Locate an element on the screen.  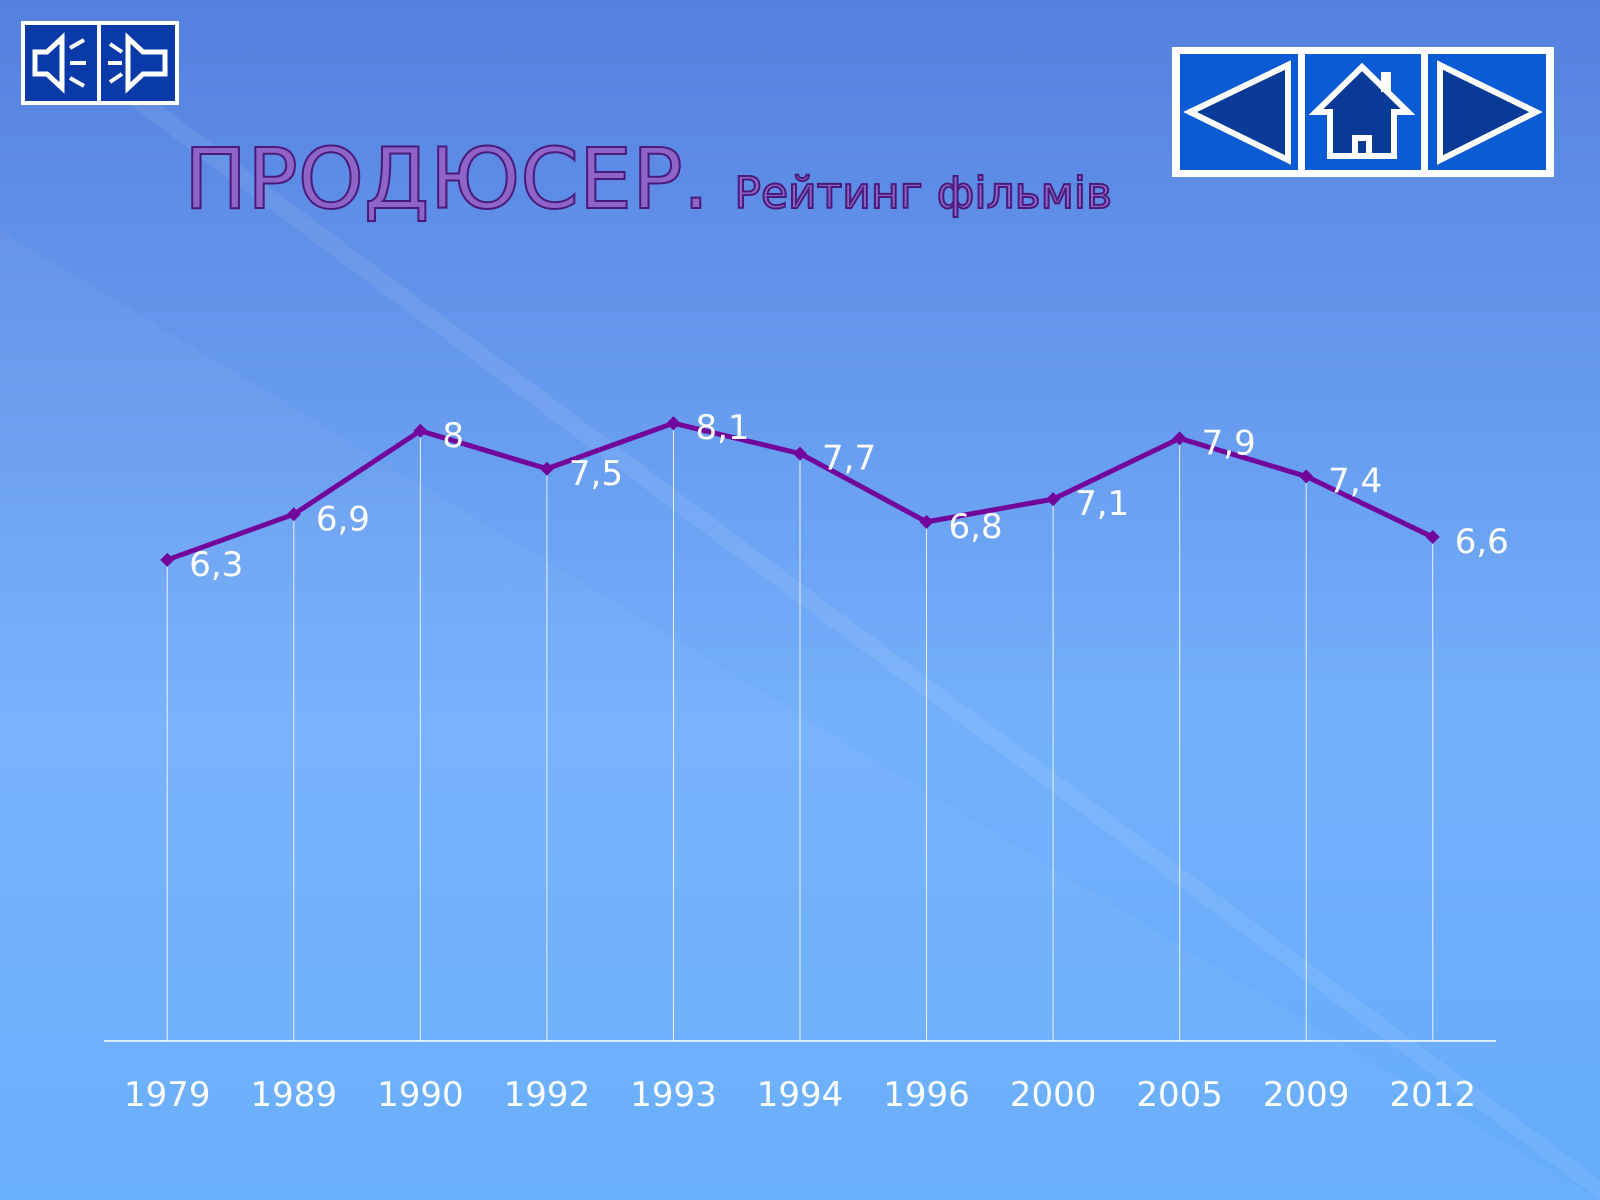
x-tick-label: 1979 is located at coordinates (167, 1095).